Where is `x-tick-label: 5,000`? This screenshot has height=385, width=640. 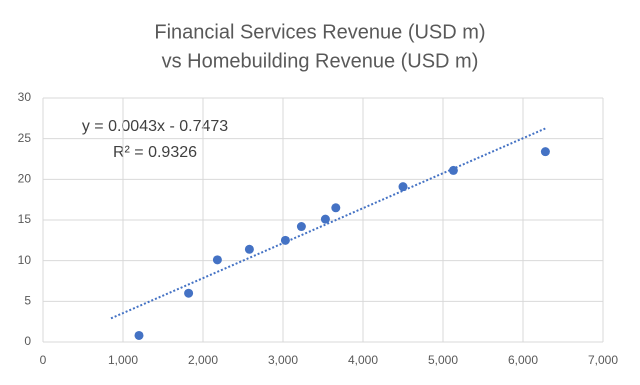 x-tick-label: 5,000 is located at coordinates (443, 360).